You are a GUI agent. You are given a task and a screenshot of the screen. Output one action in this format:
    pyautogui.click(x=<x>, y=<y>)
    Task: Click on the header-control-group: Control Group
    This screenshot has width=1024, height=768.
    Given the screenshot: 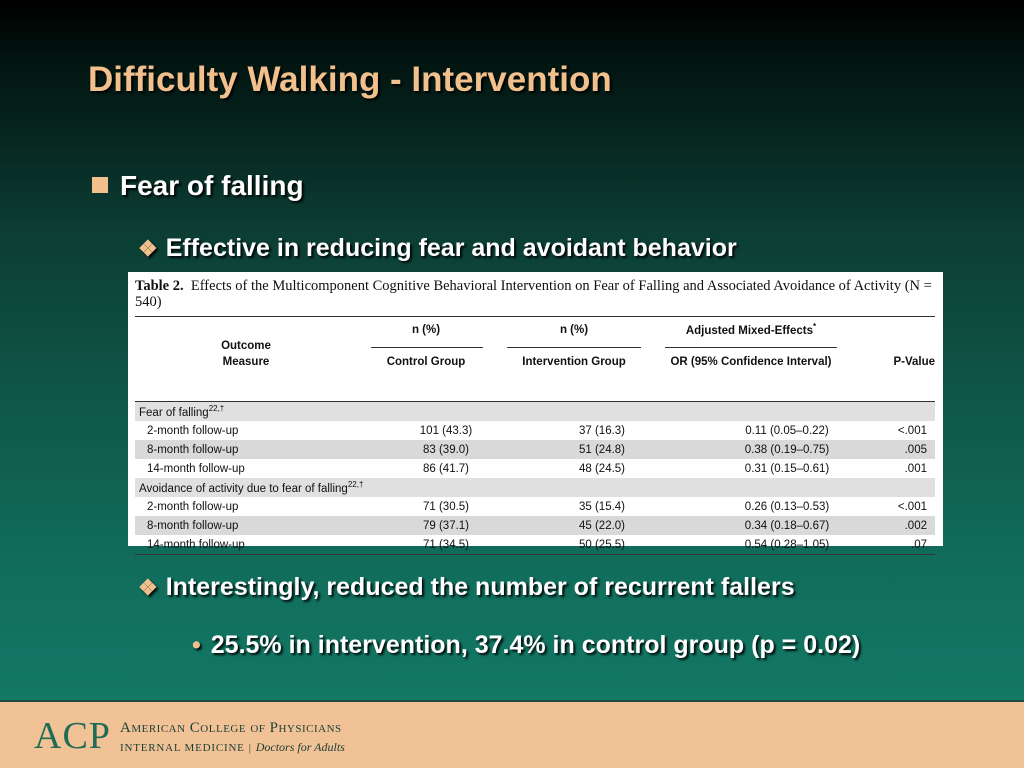 What is the action you would take?
    pyautogui.click(x=426, y=362)
    